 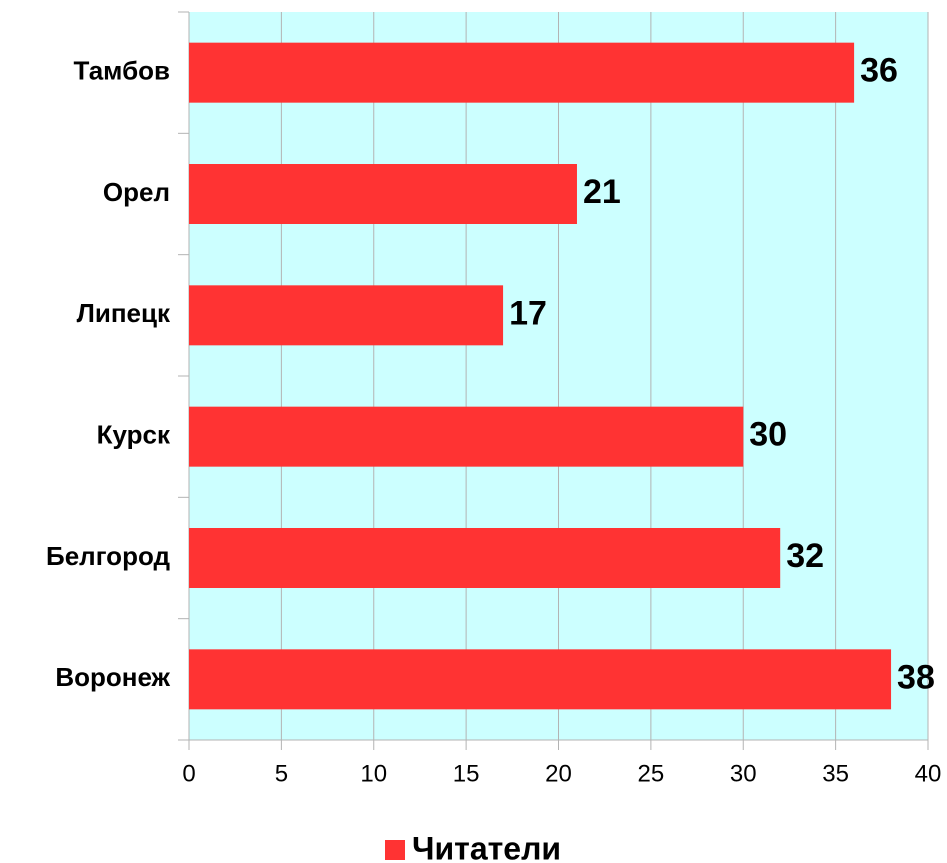 I want to click on value-label: 21, so click(x=602, y=192).